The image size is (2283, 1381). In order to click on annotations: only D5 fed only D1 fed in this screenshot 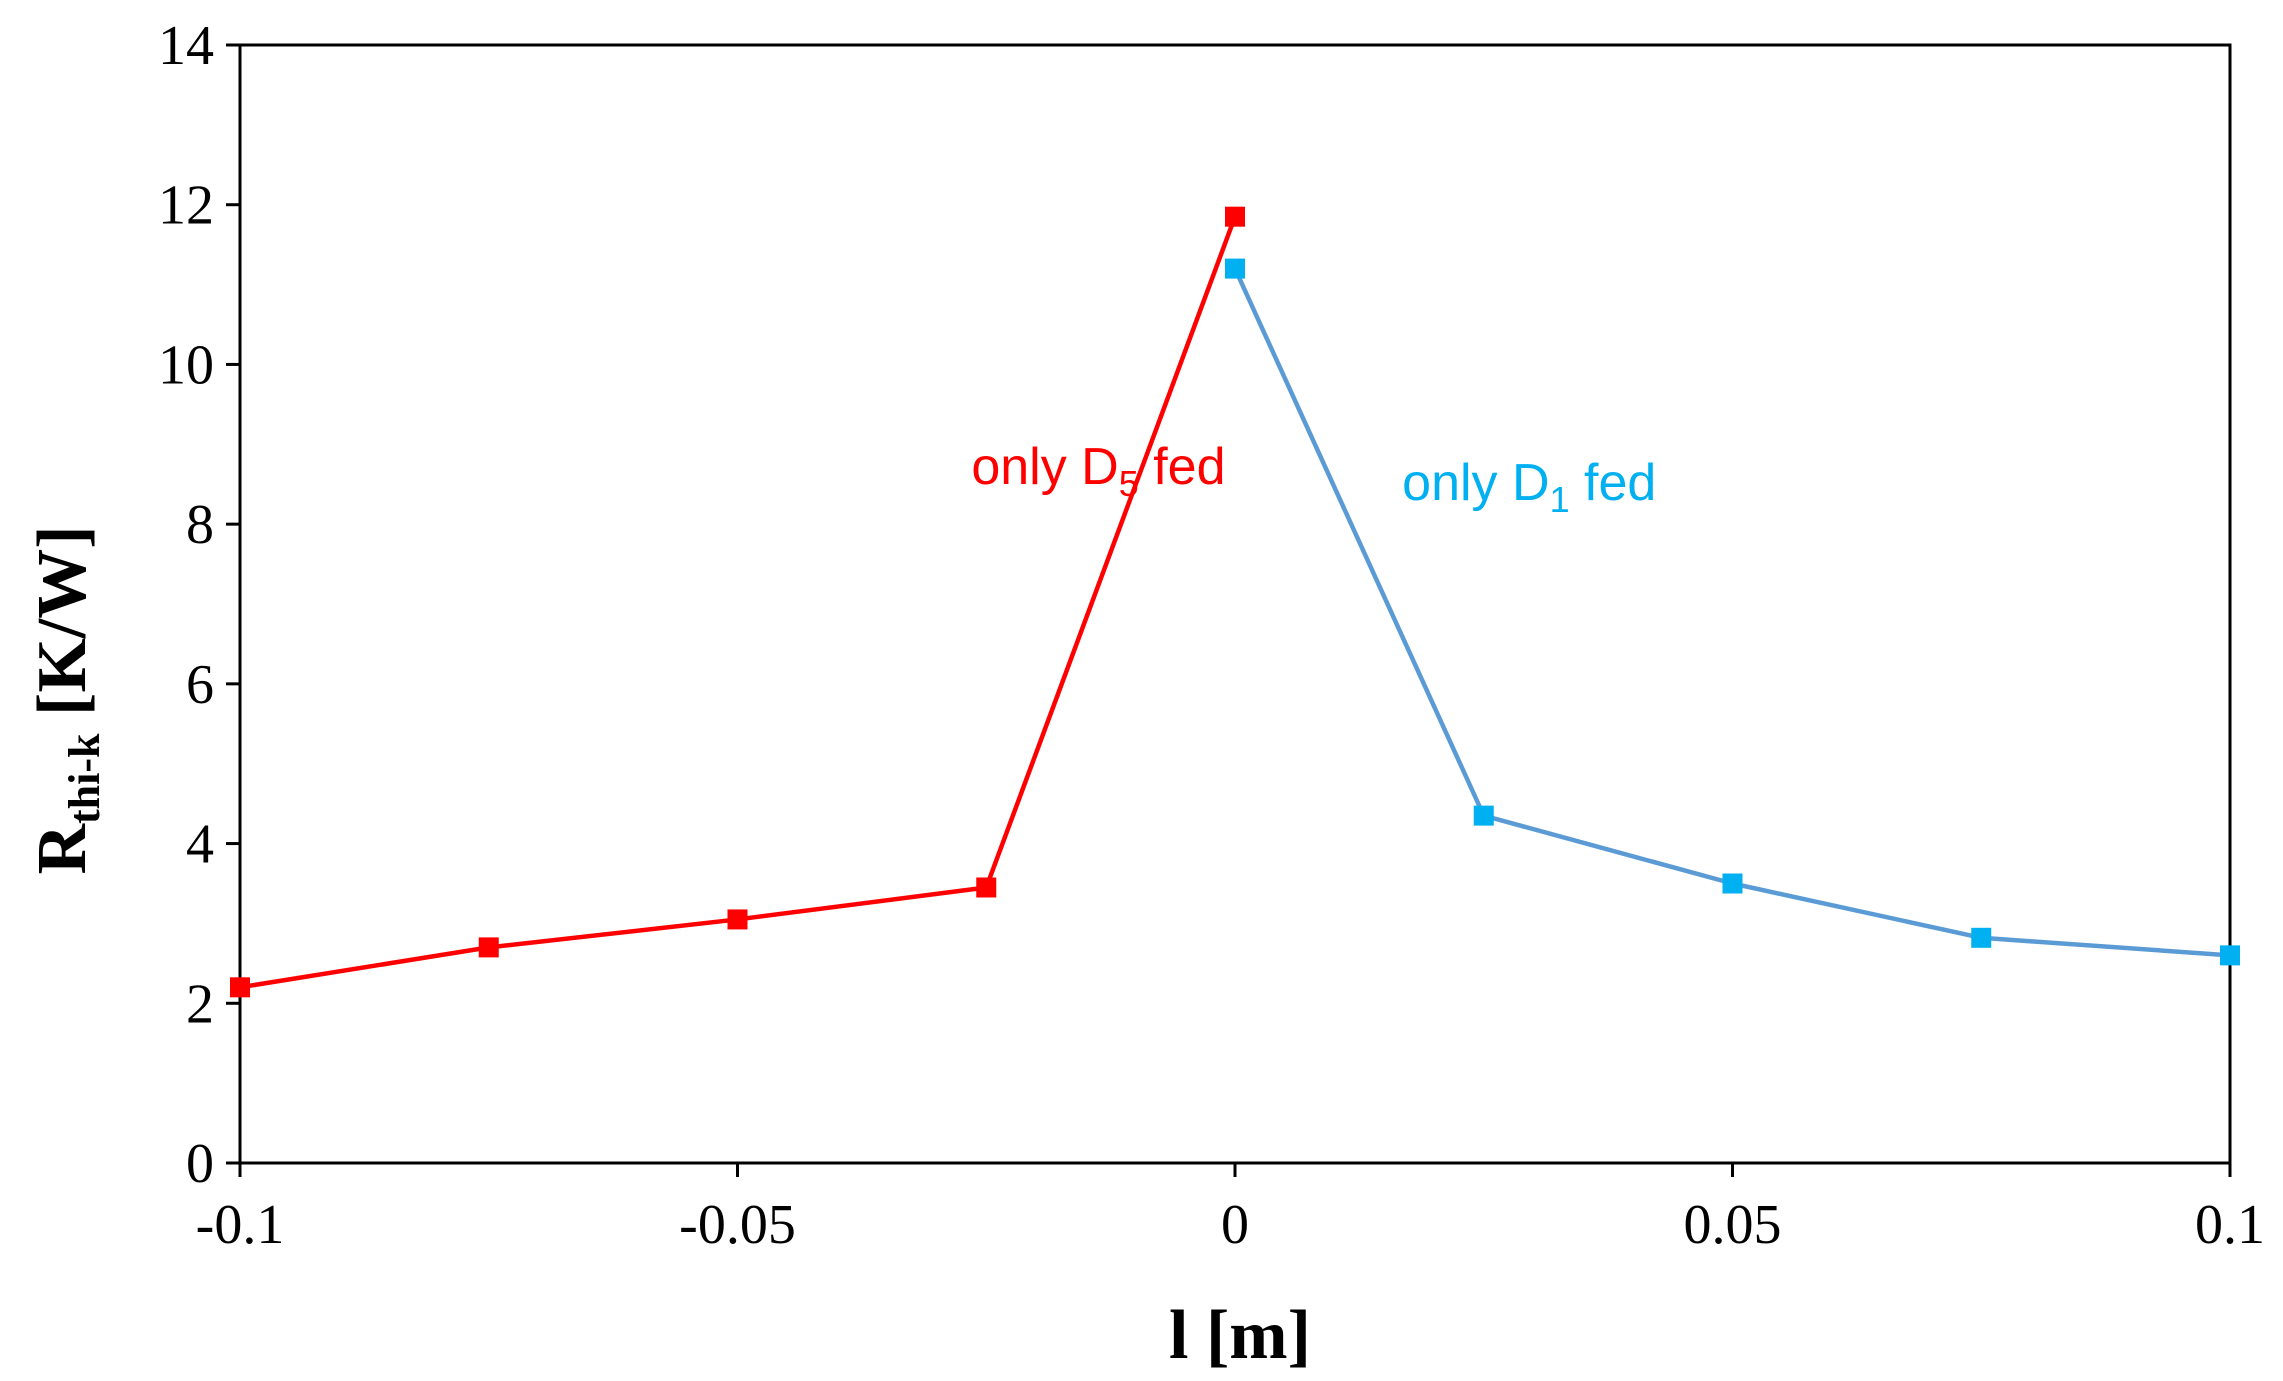, I will do `click(1313, 479)`.